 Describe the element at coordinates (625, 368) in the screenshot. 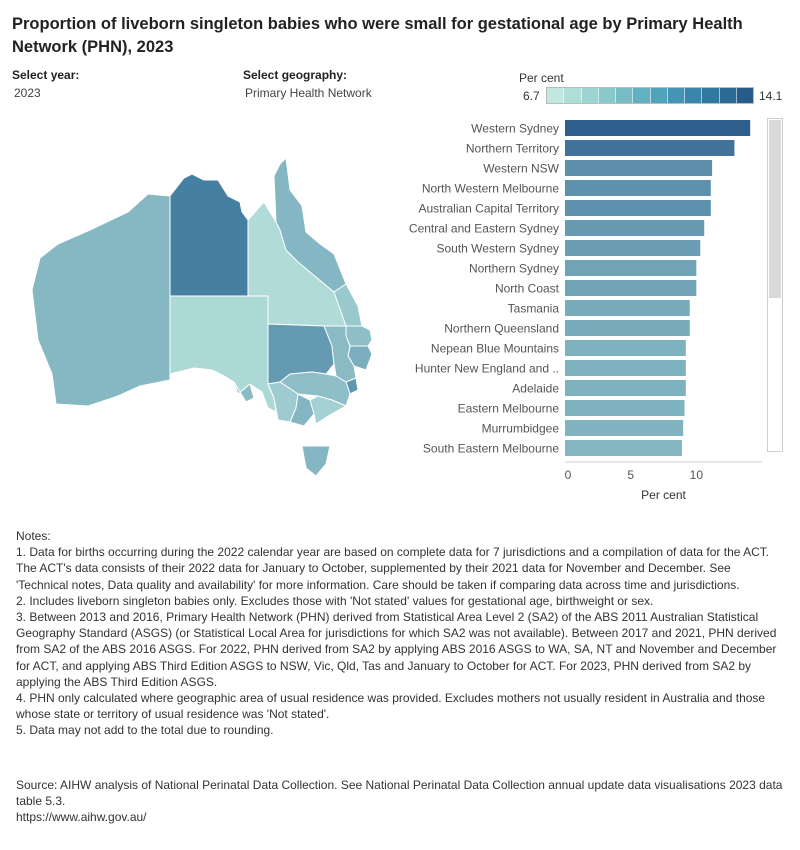

I see `bar-hunter-new-england-and` at that location.